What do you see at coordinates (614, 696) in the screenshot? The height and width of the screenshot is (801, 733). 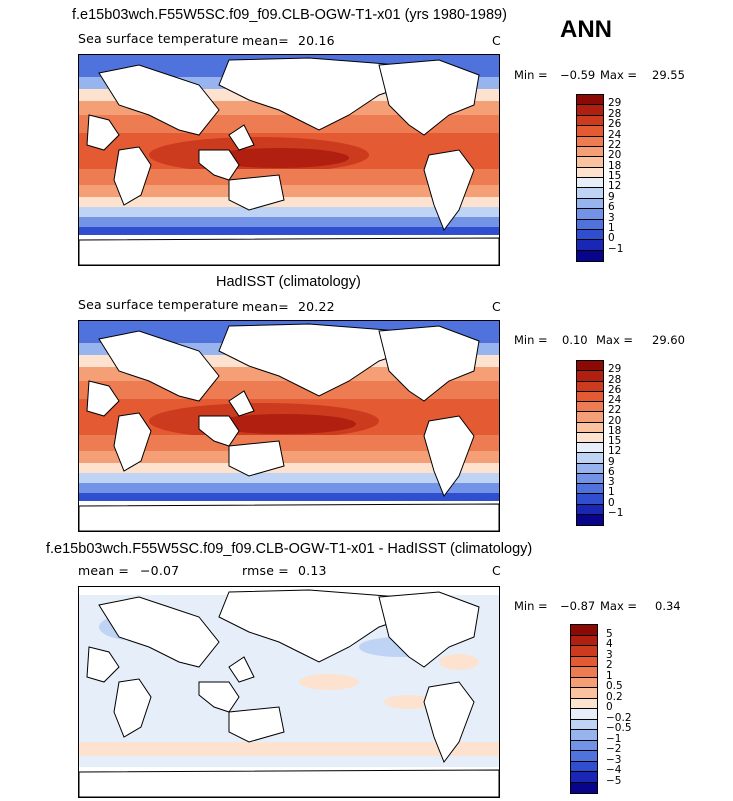 I see `colorbar-tick-label: 0.2` at bounding box center [614, 696].